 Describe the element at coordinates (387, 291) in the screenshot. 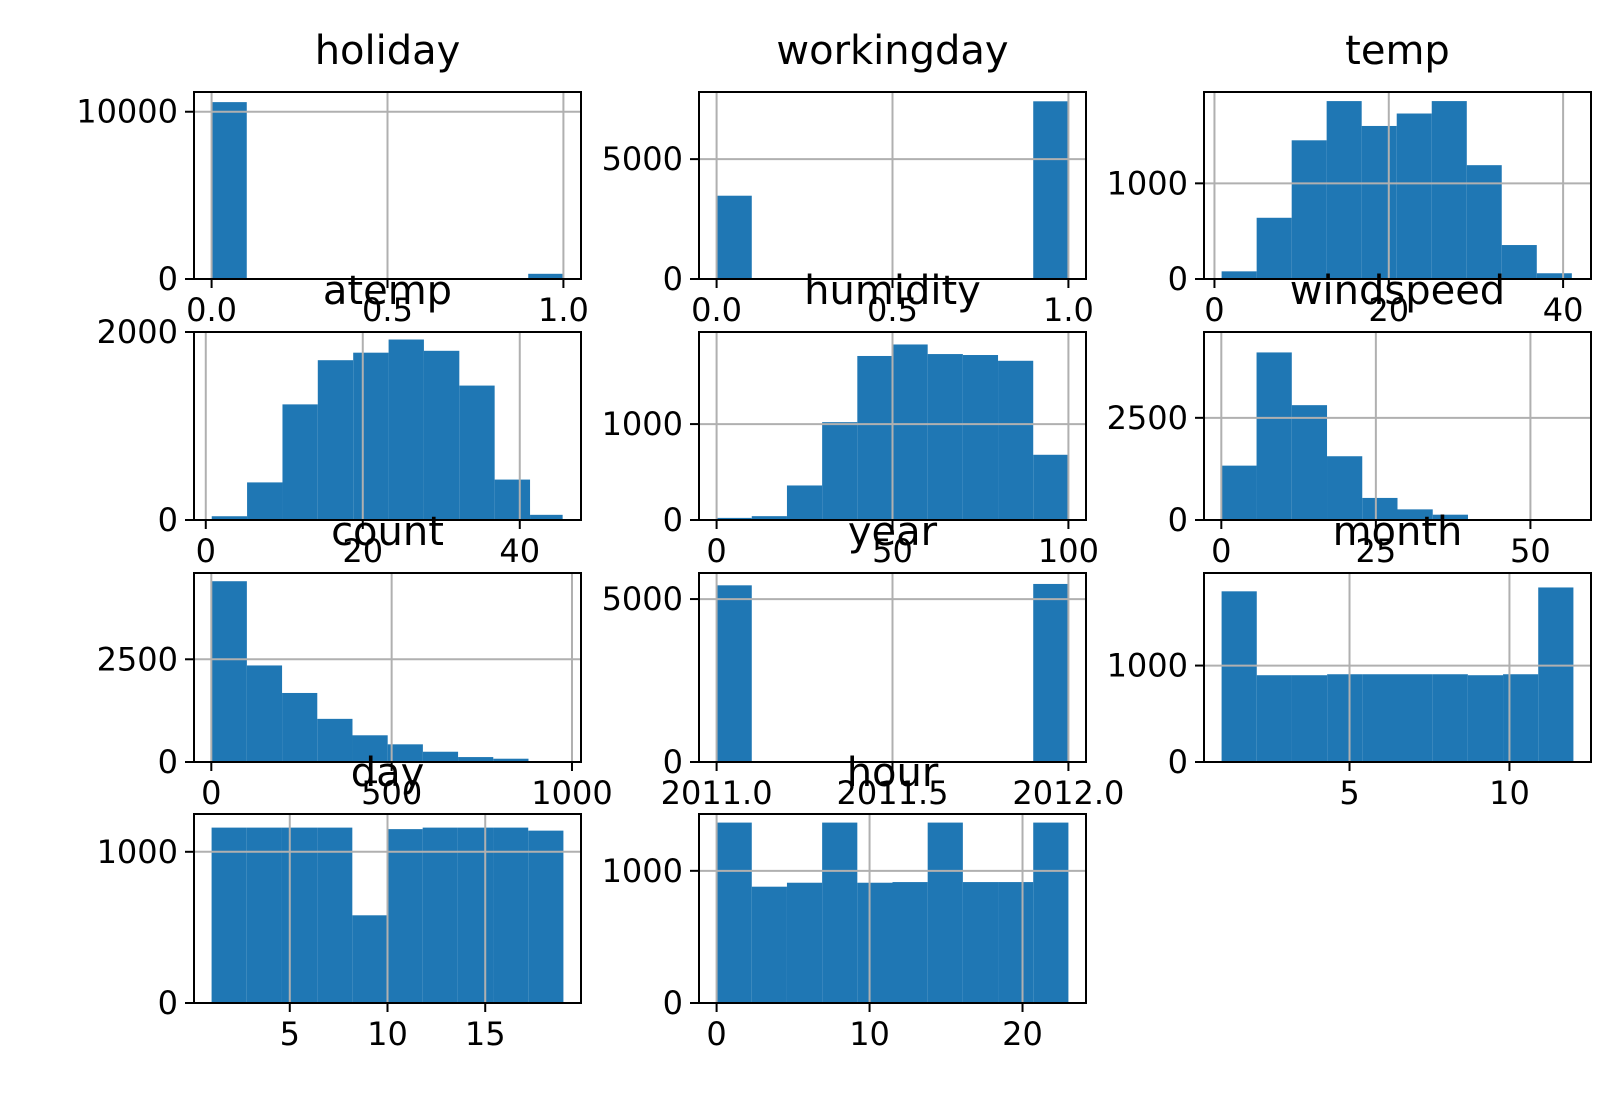

I see `atemp-title: atemp` at that location.